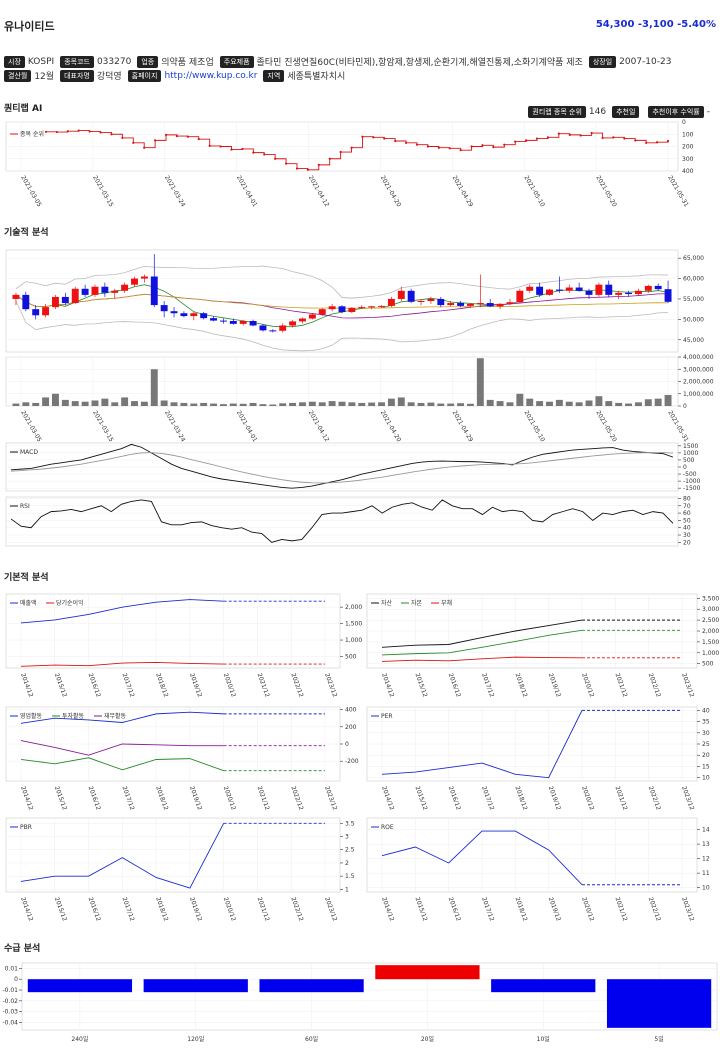 Image resolution: width=720 pixels, height=1051 pixels. I want to click on roe-ytick-label: 11, so click(706, 873).